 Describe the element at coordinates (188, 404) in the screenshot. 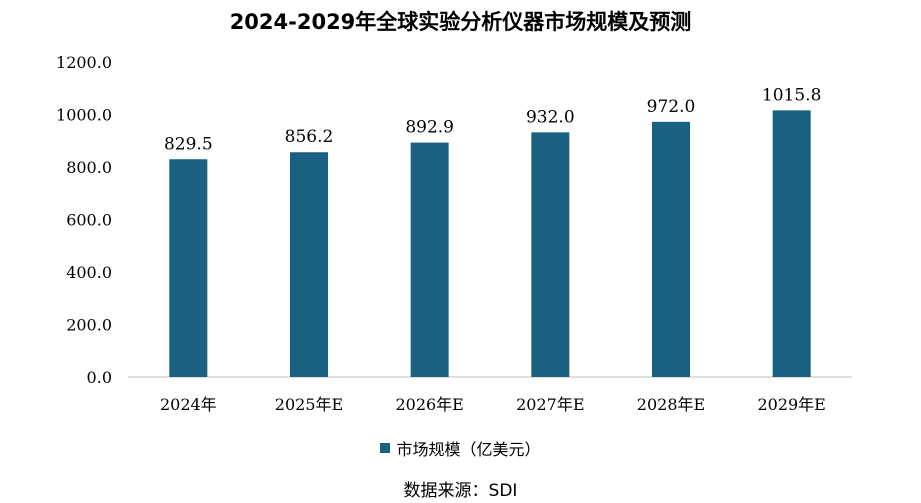

I see `x-tick-label: 2024年` at that location.